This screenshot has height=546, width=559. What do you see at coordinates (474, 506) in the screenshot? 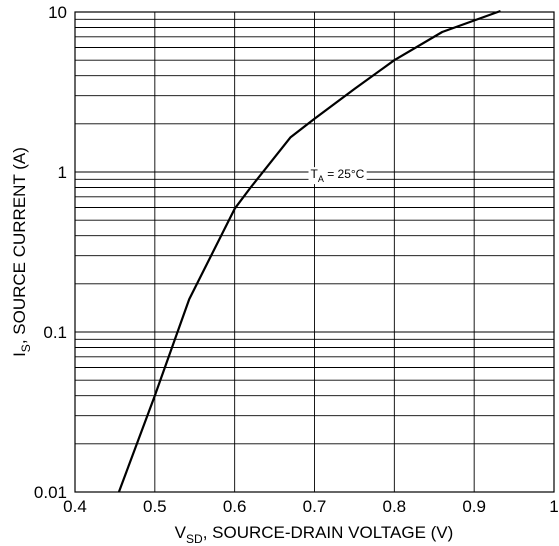
I see `x-tick-label: 0.9` at bounding box center [474, 506].